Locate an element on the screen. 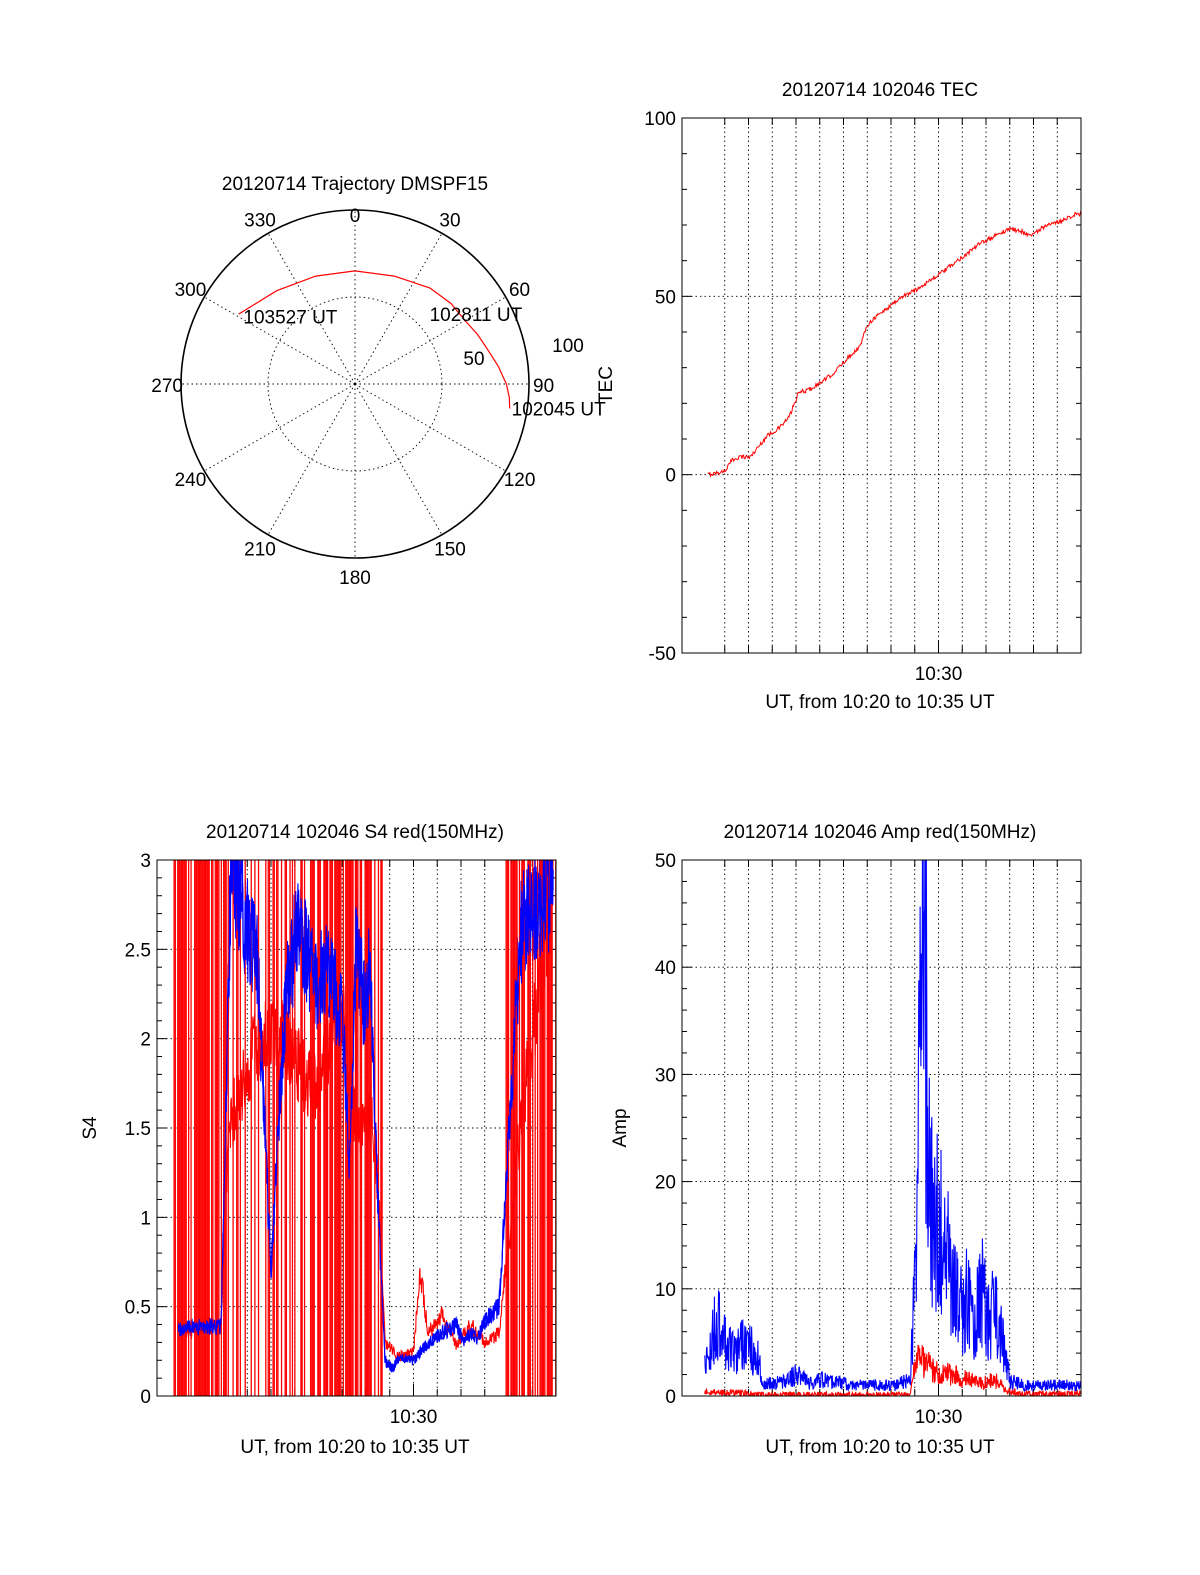 The width and height of the screenshot is (1200, 1575). polar-azimuth-label-90: 90 is located at coordinates (543, 386).